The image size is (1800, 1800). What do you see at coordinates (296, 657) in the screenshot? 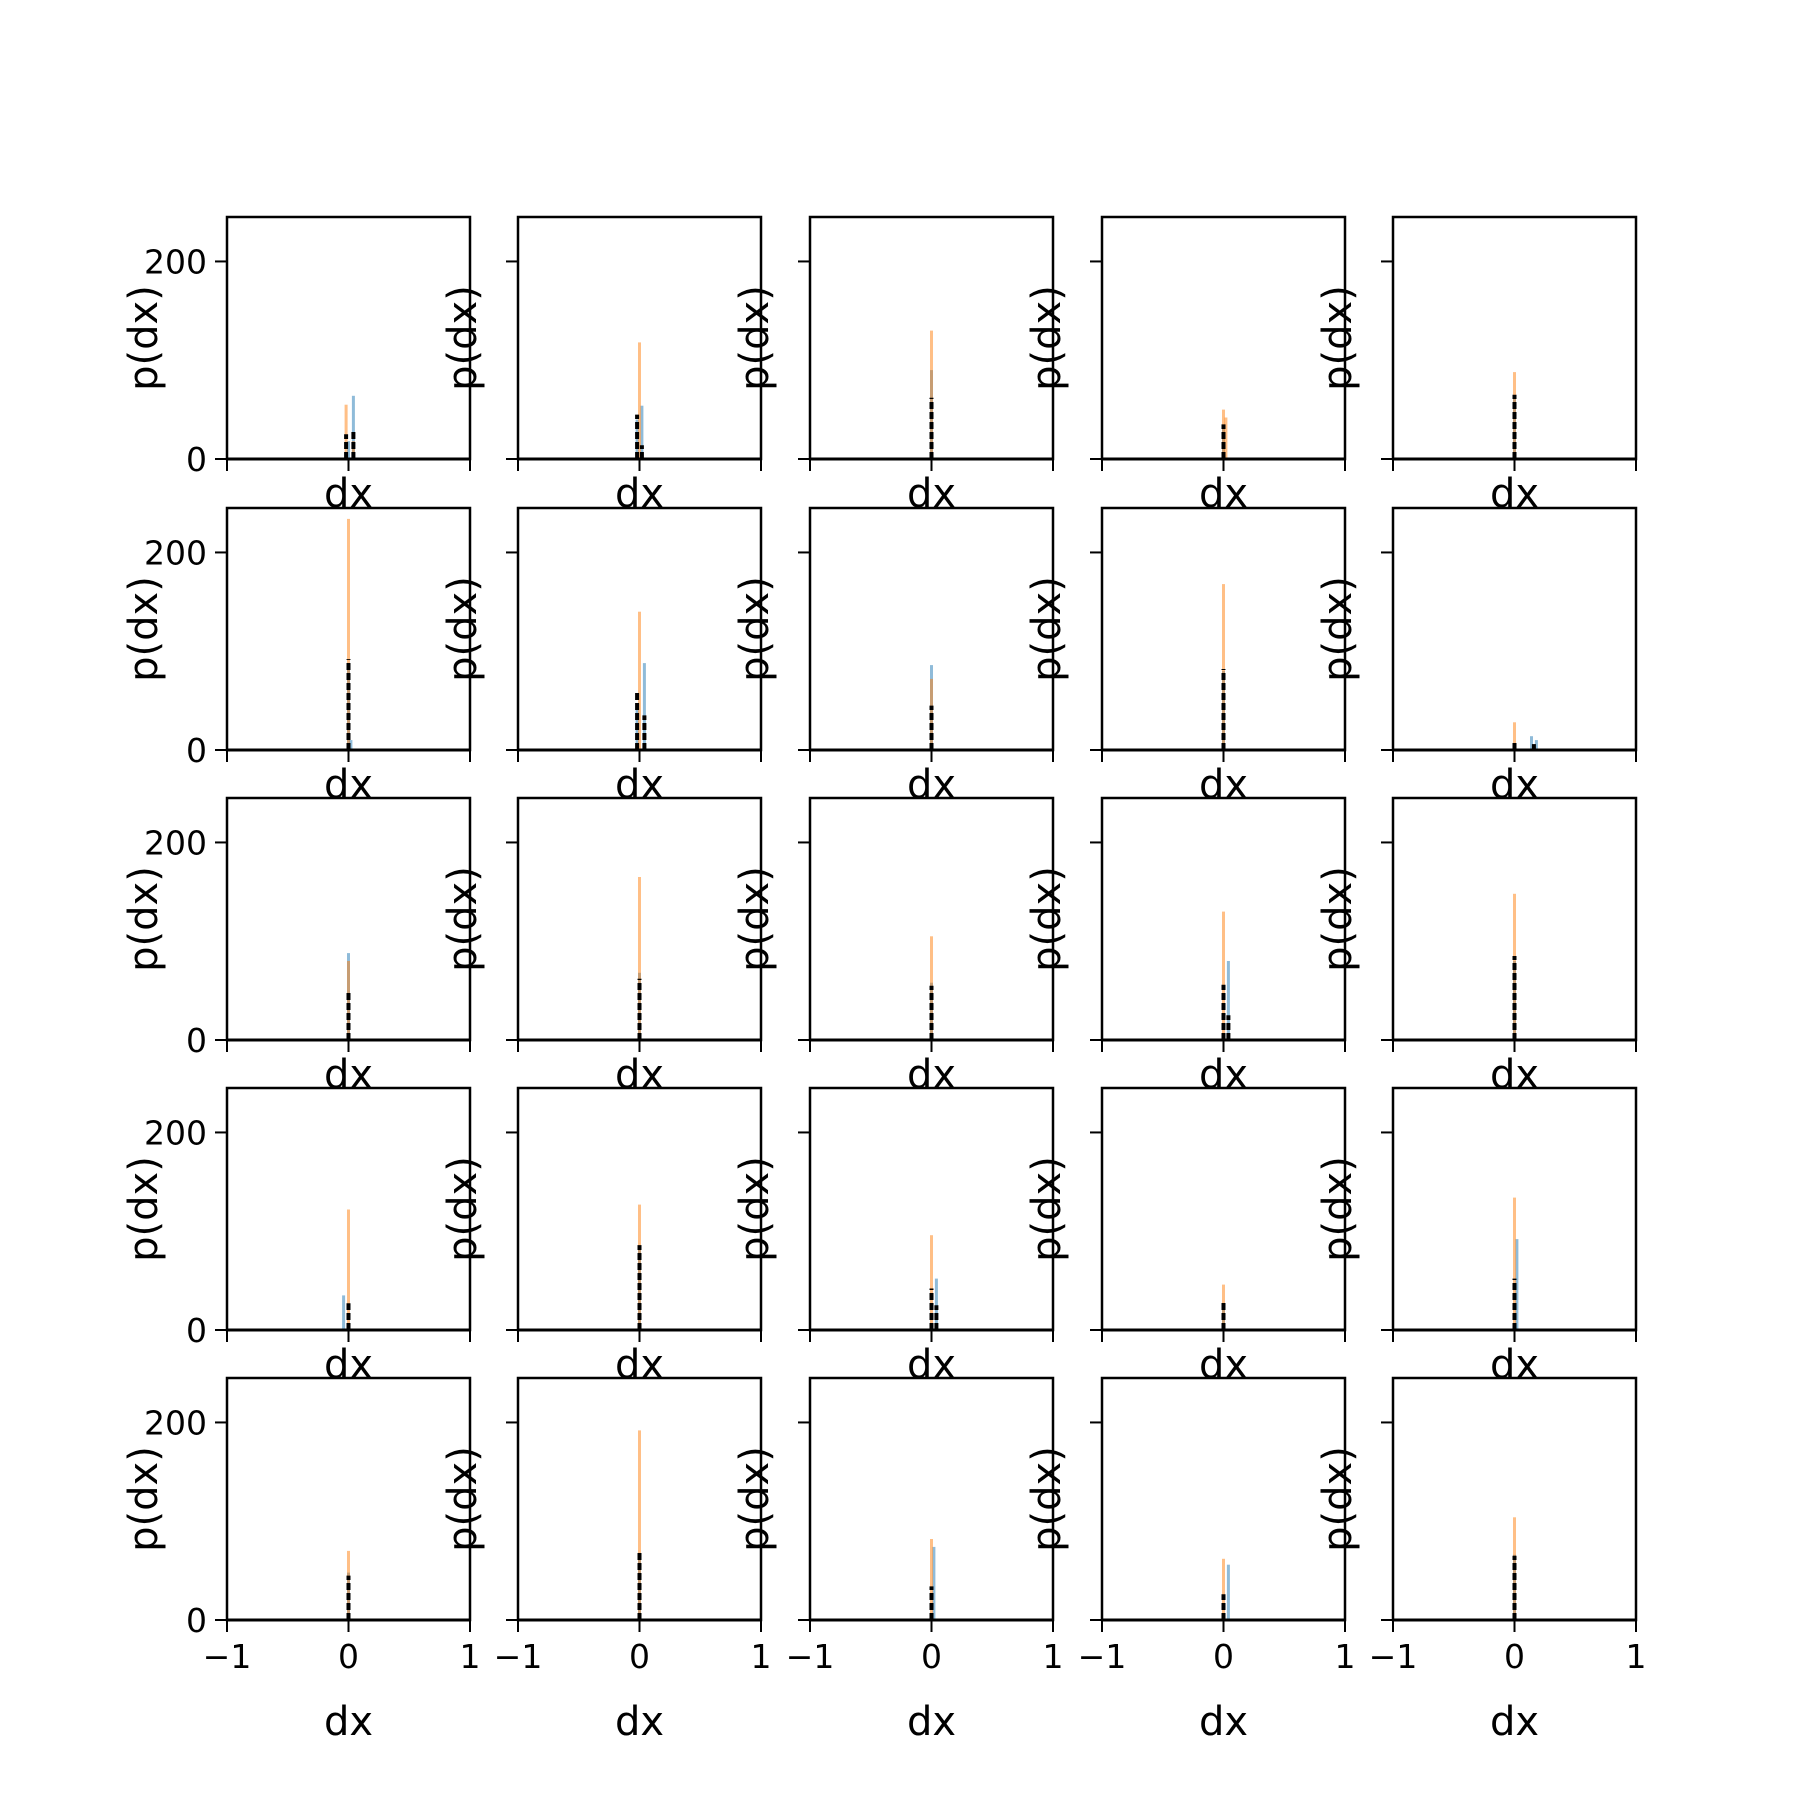
I see `panel-2-1: 0 200 p(dx) dx` at bounding box center [296, 657].